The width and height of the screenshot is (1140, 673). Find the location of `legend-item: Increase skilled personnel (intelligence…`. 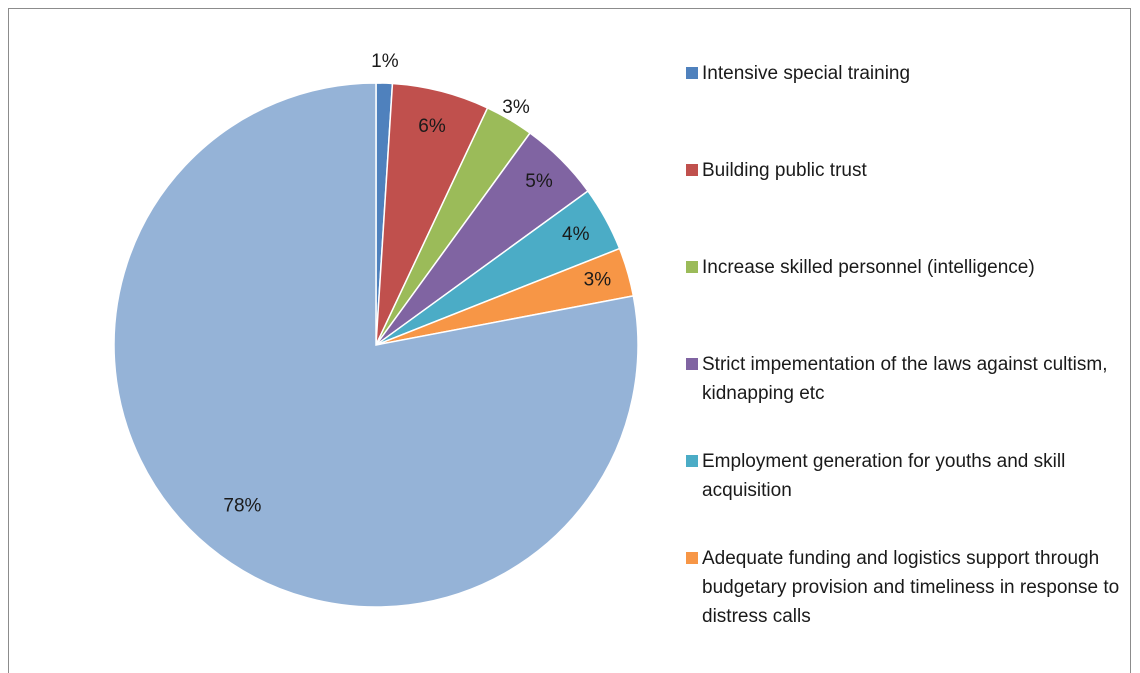

legend-item: Increase skilled personnel (intelligence… is located at coordinates (906, 267).